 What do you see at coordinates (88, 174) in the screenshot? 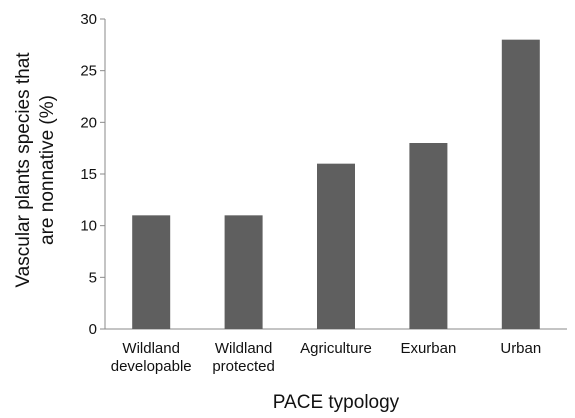
I see `y-tick-label: 15` at bounding box center [88, 174].